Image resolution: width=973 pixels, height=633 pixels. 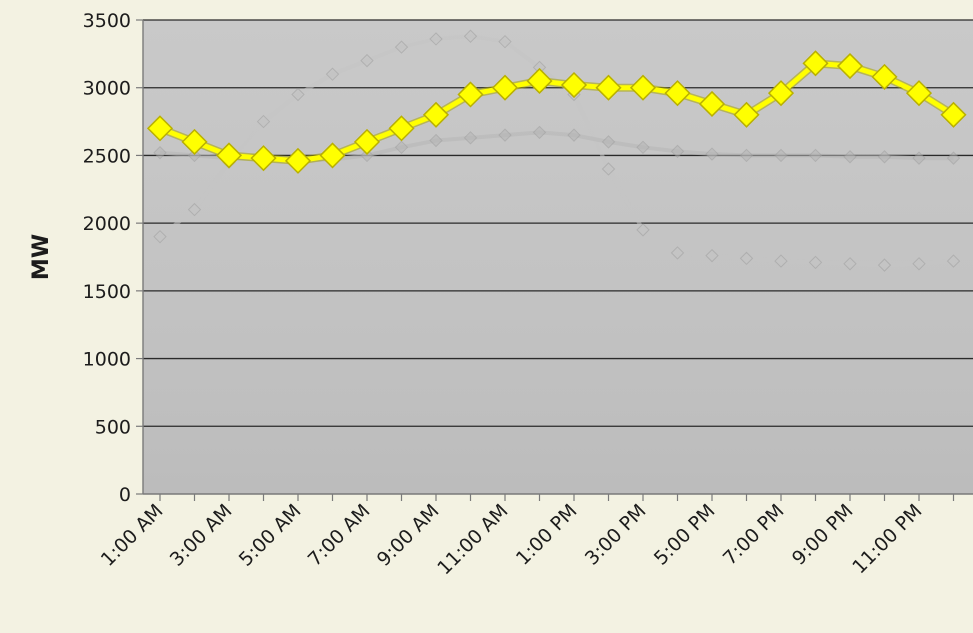 What do you see at coordinates (270, 535) in the screenshot?
I see `x-tick-label: 5:00 AM` at bounding box center [270, 535].